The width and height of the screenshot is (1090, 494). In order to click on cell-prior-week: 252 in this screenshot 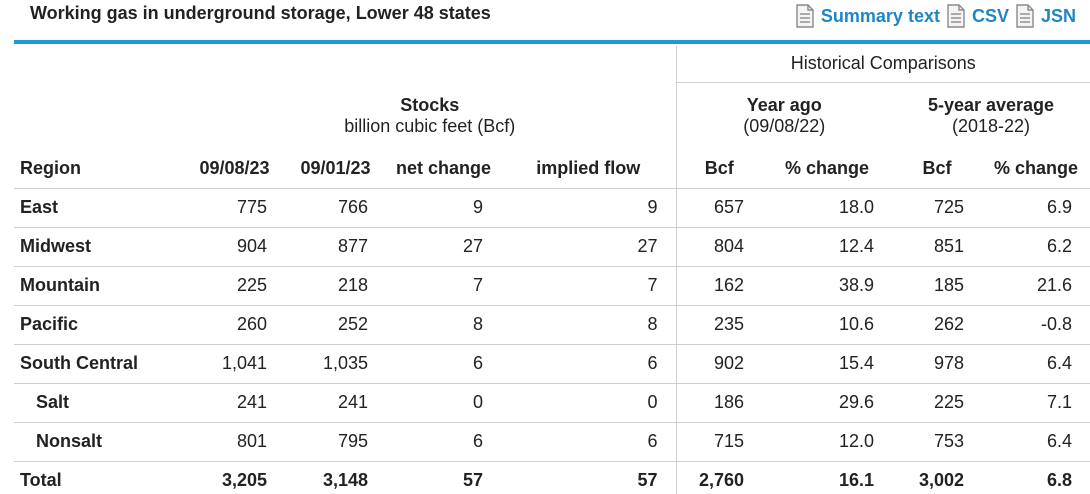, I will do `click(335, 325)`.